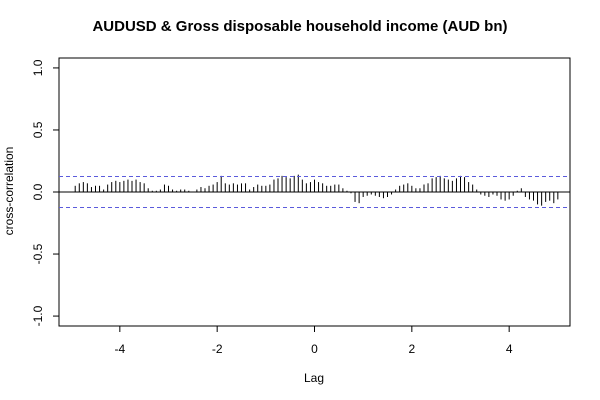 Image resolution: width=600 pixels, height=400 pixels. Describe the element at coordinates (509, 349) in the screenshot. I see `x-tick-label: 4` at that location.